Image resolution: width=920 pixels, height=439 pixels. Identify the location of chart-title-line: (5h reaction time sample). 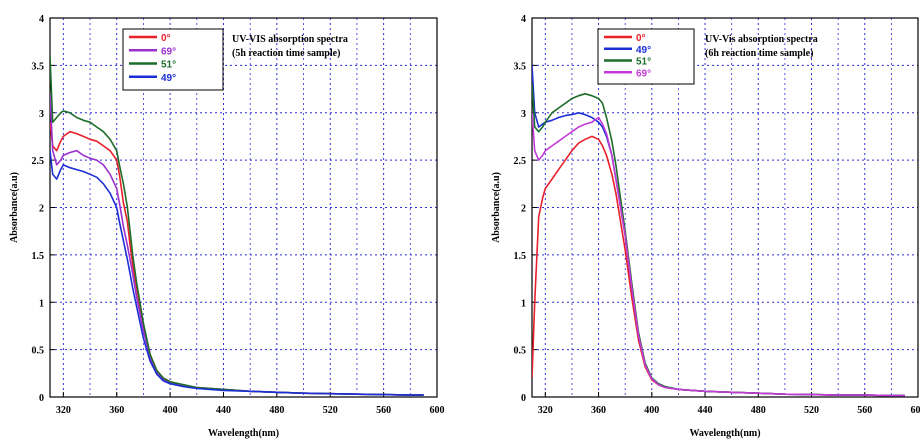
(286, 53).